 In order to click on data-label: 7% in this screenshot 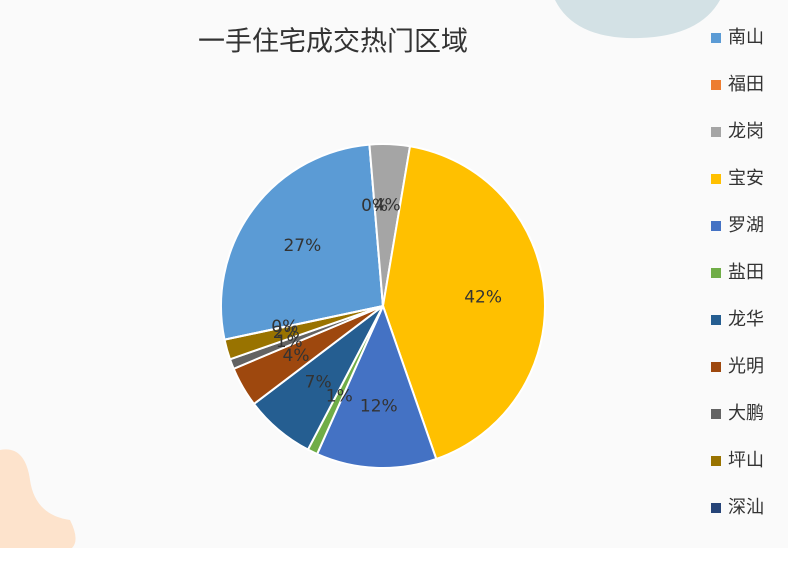, I will do `click(318, 383)`.